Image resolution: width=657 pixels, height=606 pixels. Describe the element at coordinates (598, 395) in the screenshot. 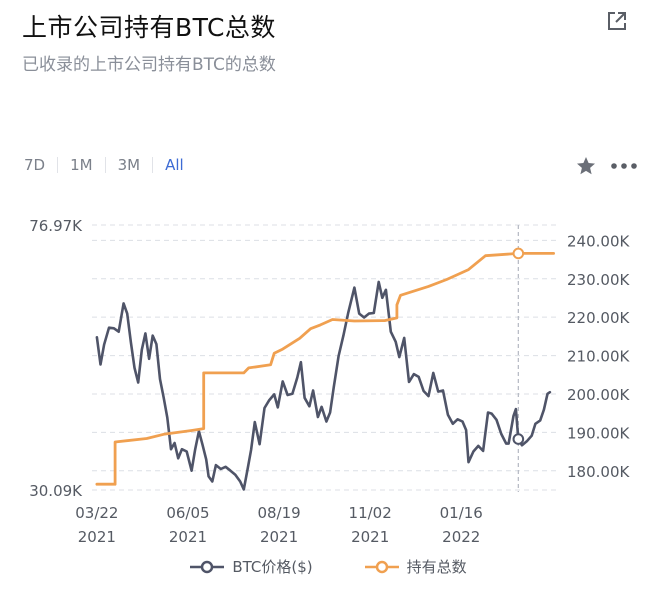

I see `right-axis-tick-label: 200.00K` at that location.